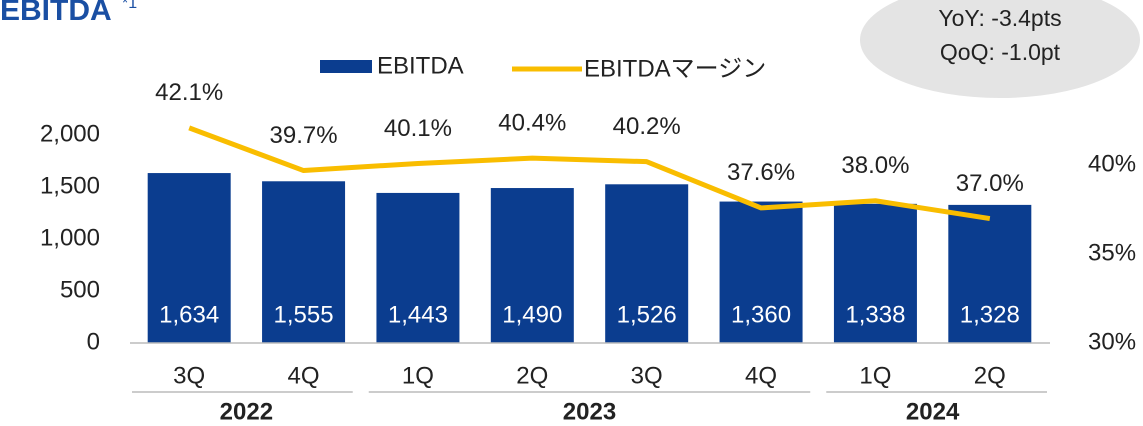  Describe the element at coordinates (1000, 52) in the screenshot. I see `annotation: QoQ: -1.0pt` at that location.